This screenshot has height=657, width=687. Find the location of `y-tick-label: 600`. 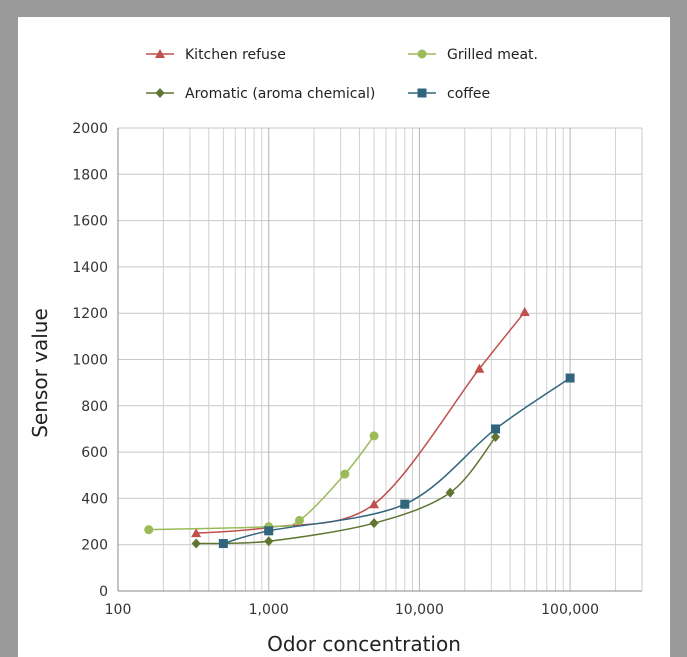

y-tick-label: 600 is located at coordinates (94, 453).